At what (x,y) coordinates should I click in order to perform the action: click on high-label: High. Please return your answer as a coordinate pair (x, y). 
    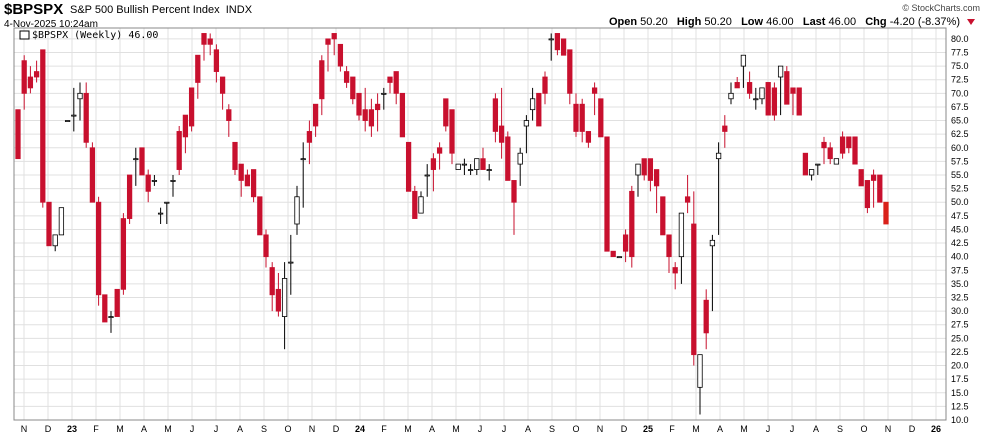
    Looking at the image, I should click on (689, 22).